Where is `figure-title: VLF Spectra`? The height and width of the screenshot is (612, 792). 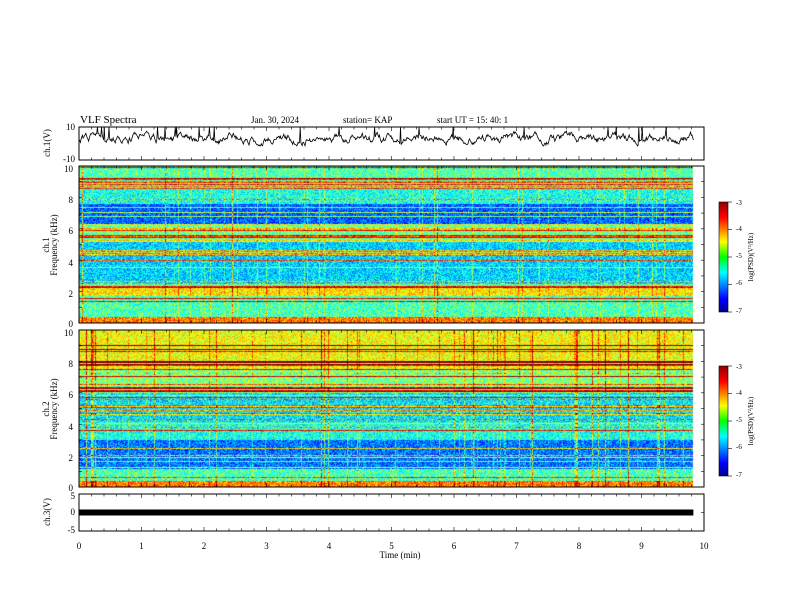 figure-title: VLF Spectra is located at coordinates (108, 120).